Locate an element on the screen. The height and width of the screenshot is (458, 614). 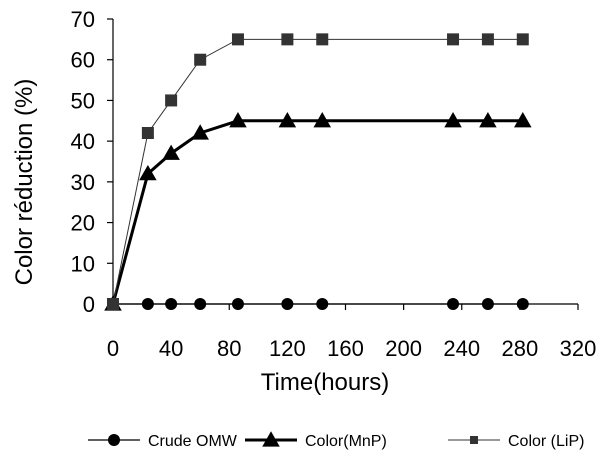
y-tick-label: 10 is located at coordinates (83, 263).